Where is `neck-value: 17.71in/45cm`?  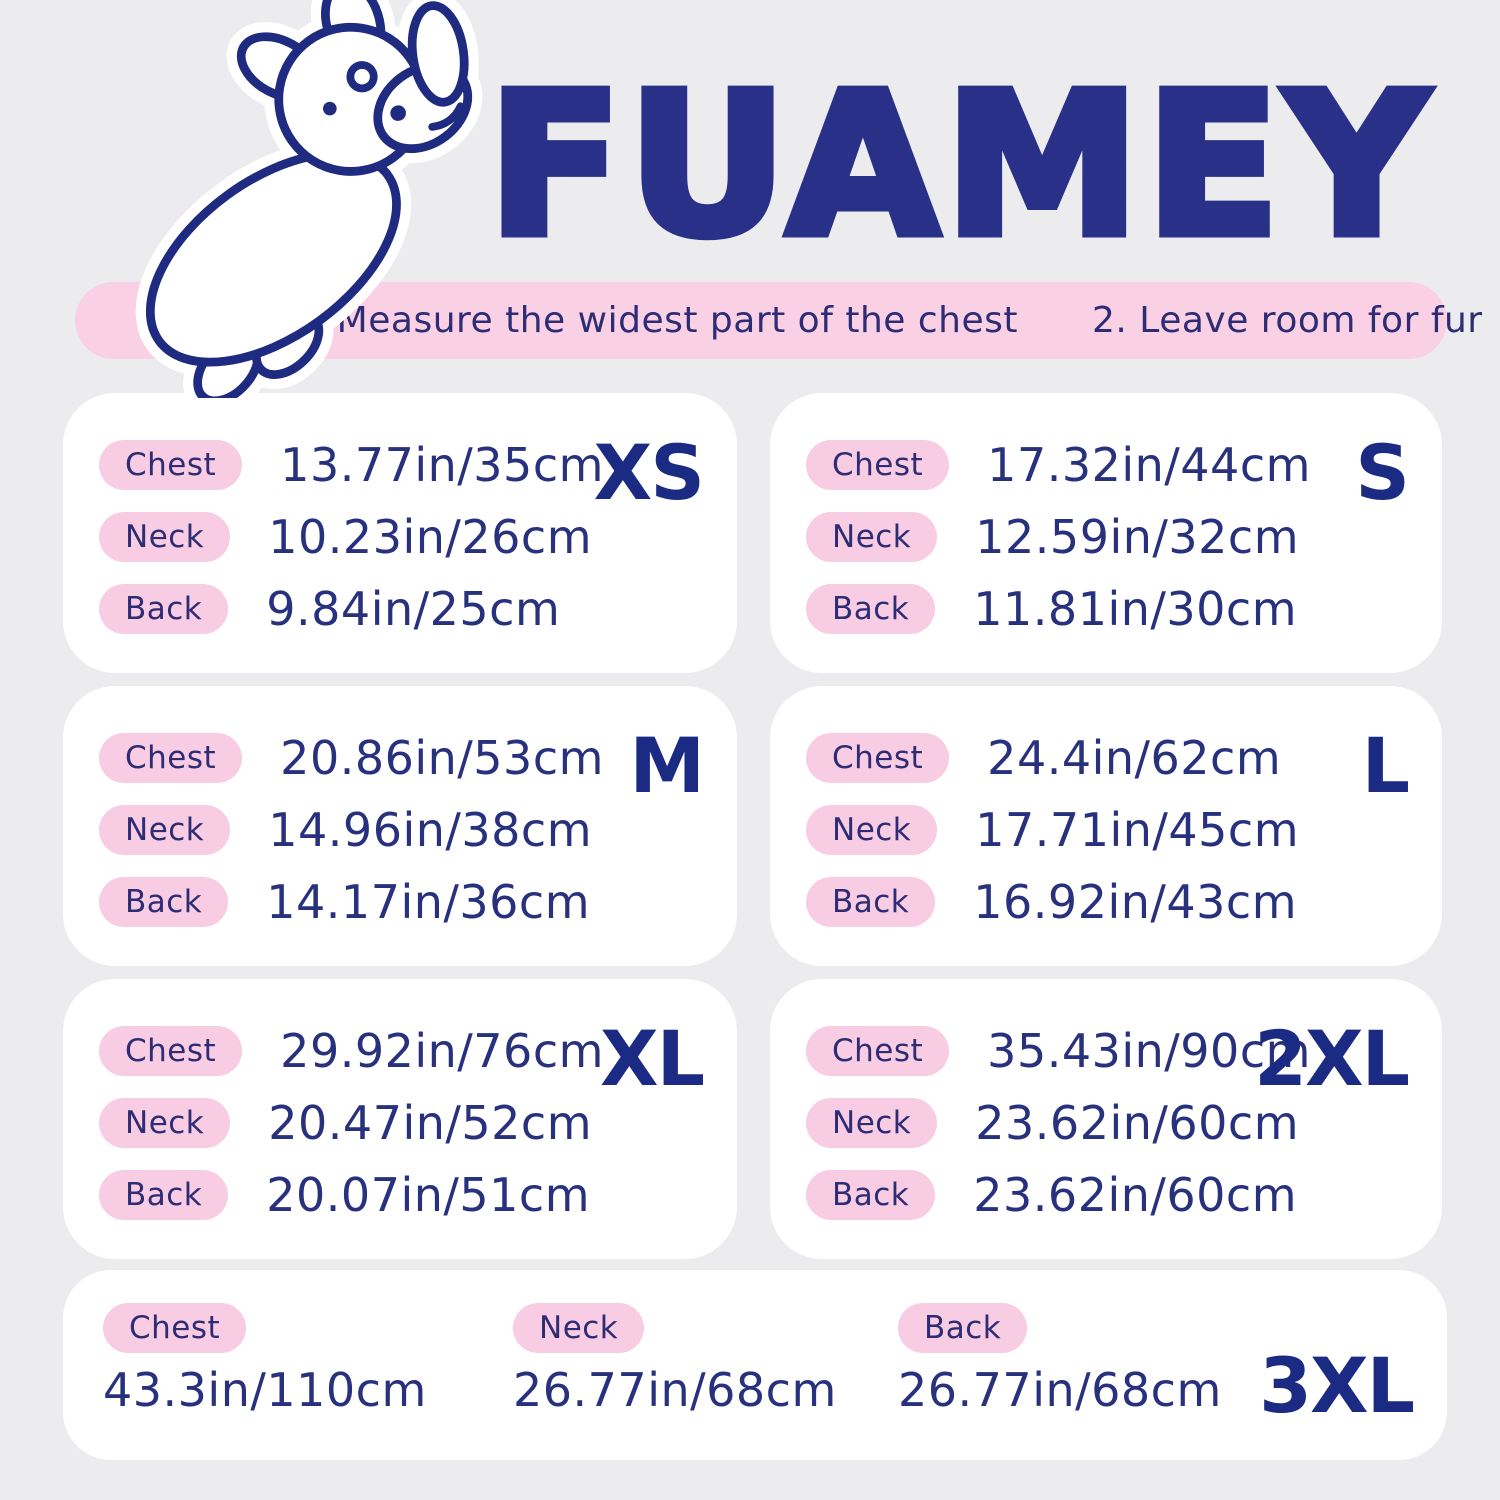
neck-value: 17.71in/45cm is located at coordinates (1137, 830).